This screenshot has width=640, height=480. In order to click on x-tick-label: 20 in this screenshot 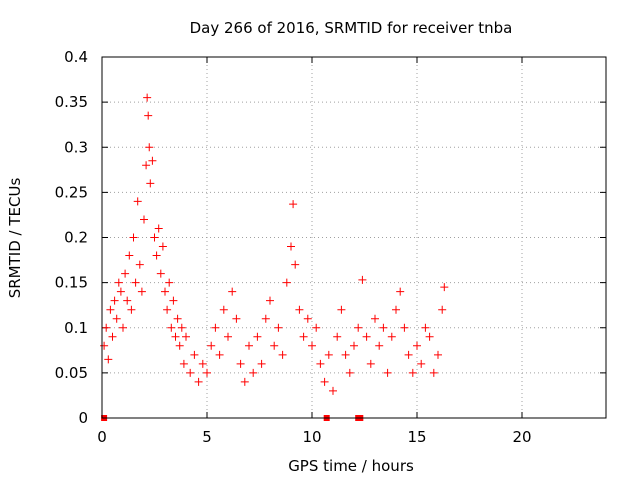, I will do `click(521, 437)`.